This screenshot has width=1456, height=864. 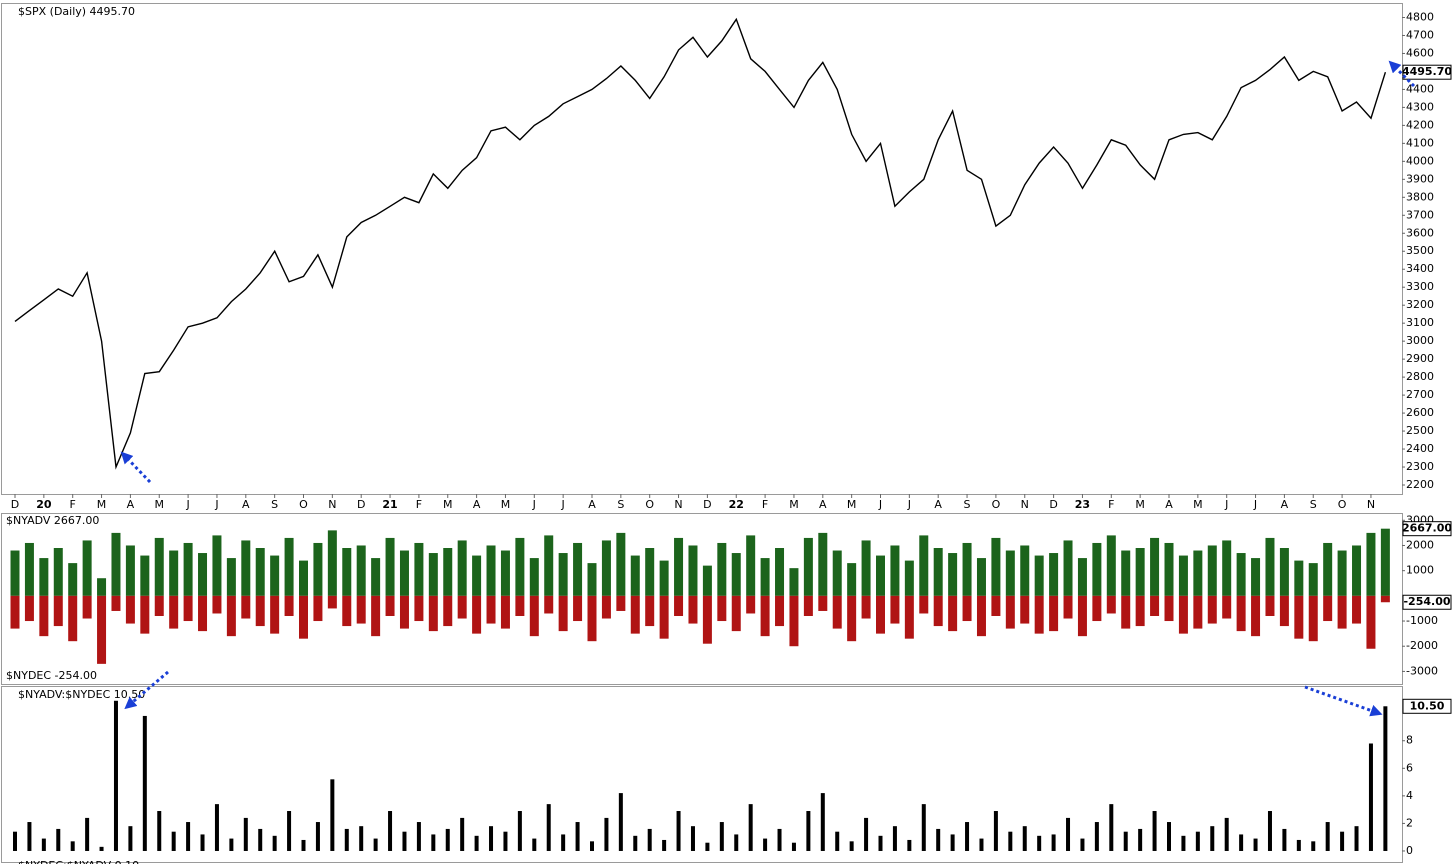 I want to click on y-tick-label: 4600, so click(x=1420, y=52).